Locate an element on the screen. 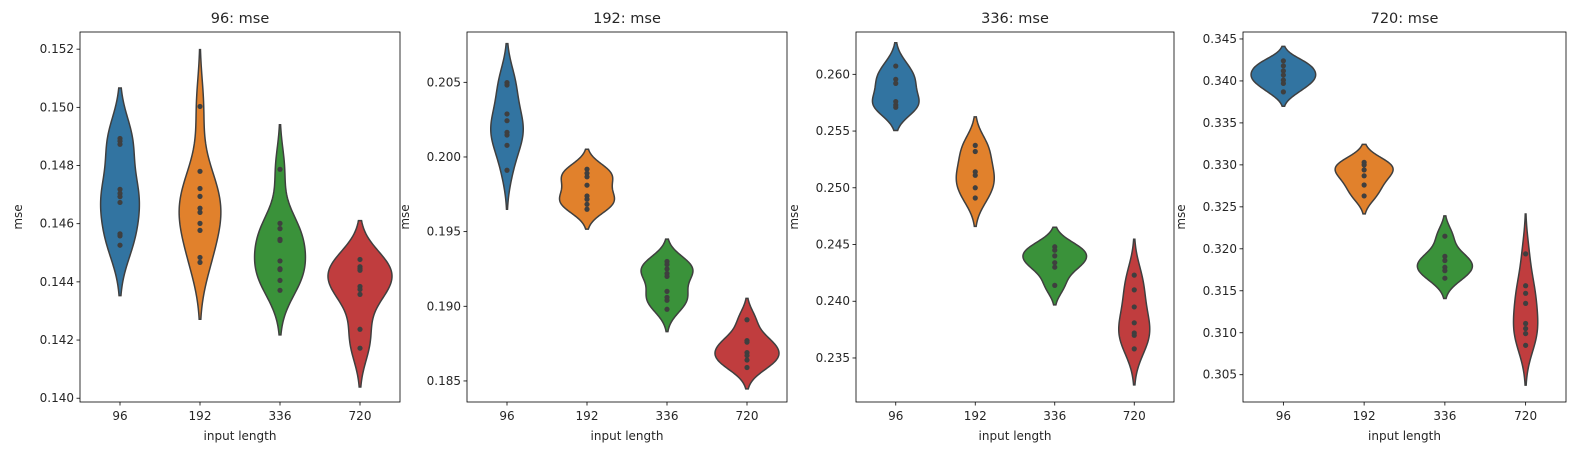 The width and height of the screenshot is (1576, 455). y-tick-label: 0.152 is located at coordinates (57, 49).